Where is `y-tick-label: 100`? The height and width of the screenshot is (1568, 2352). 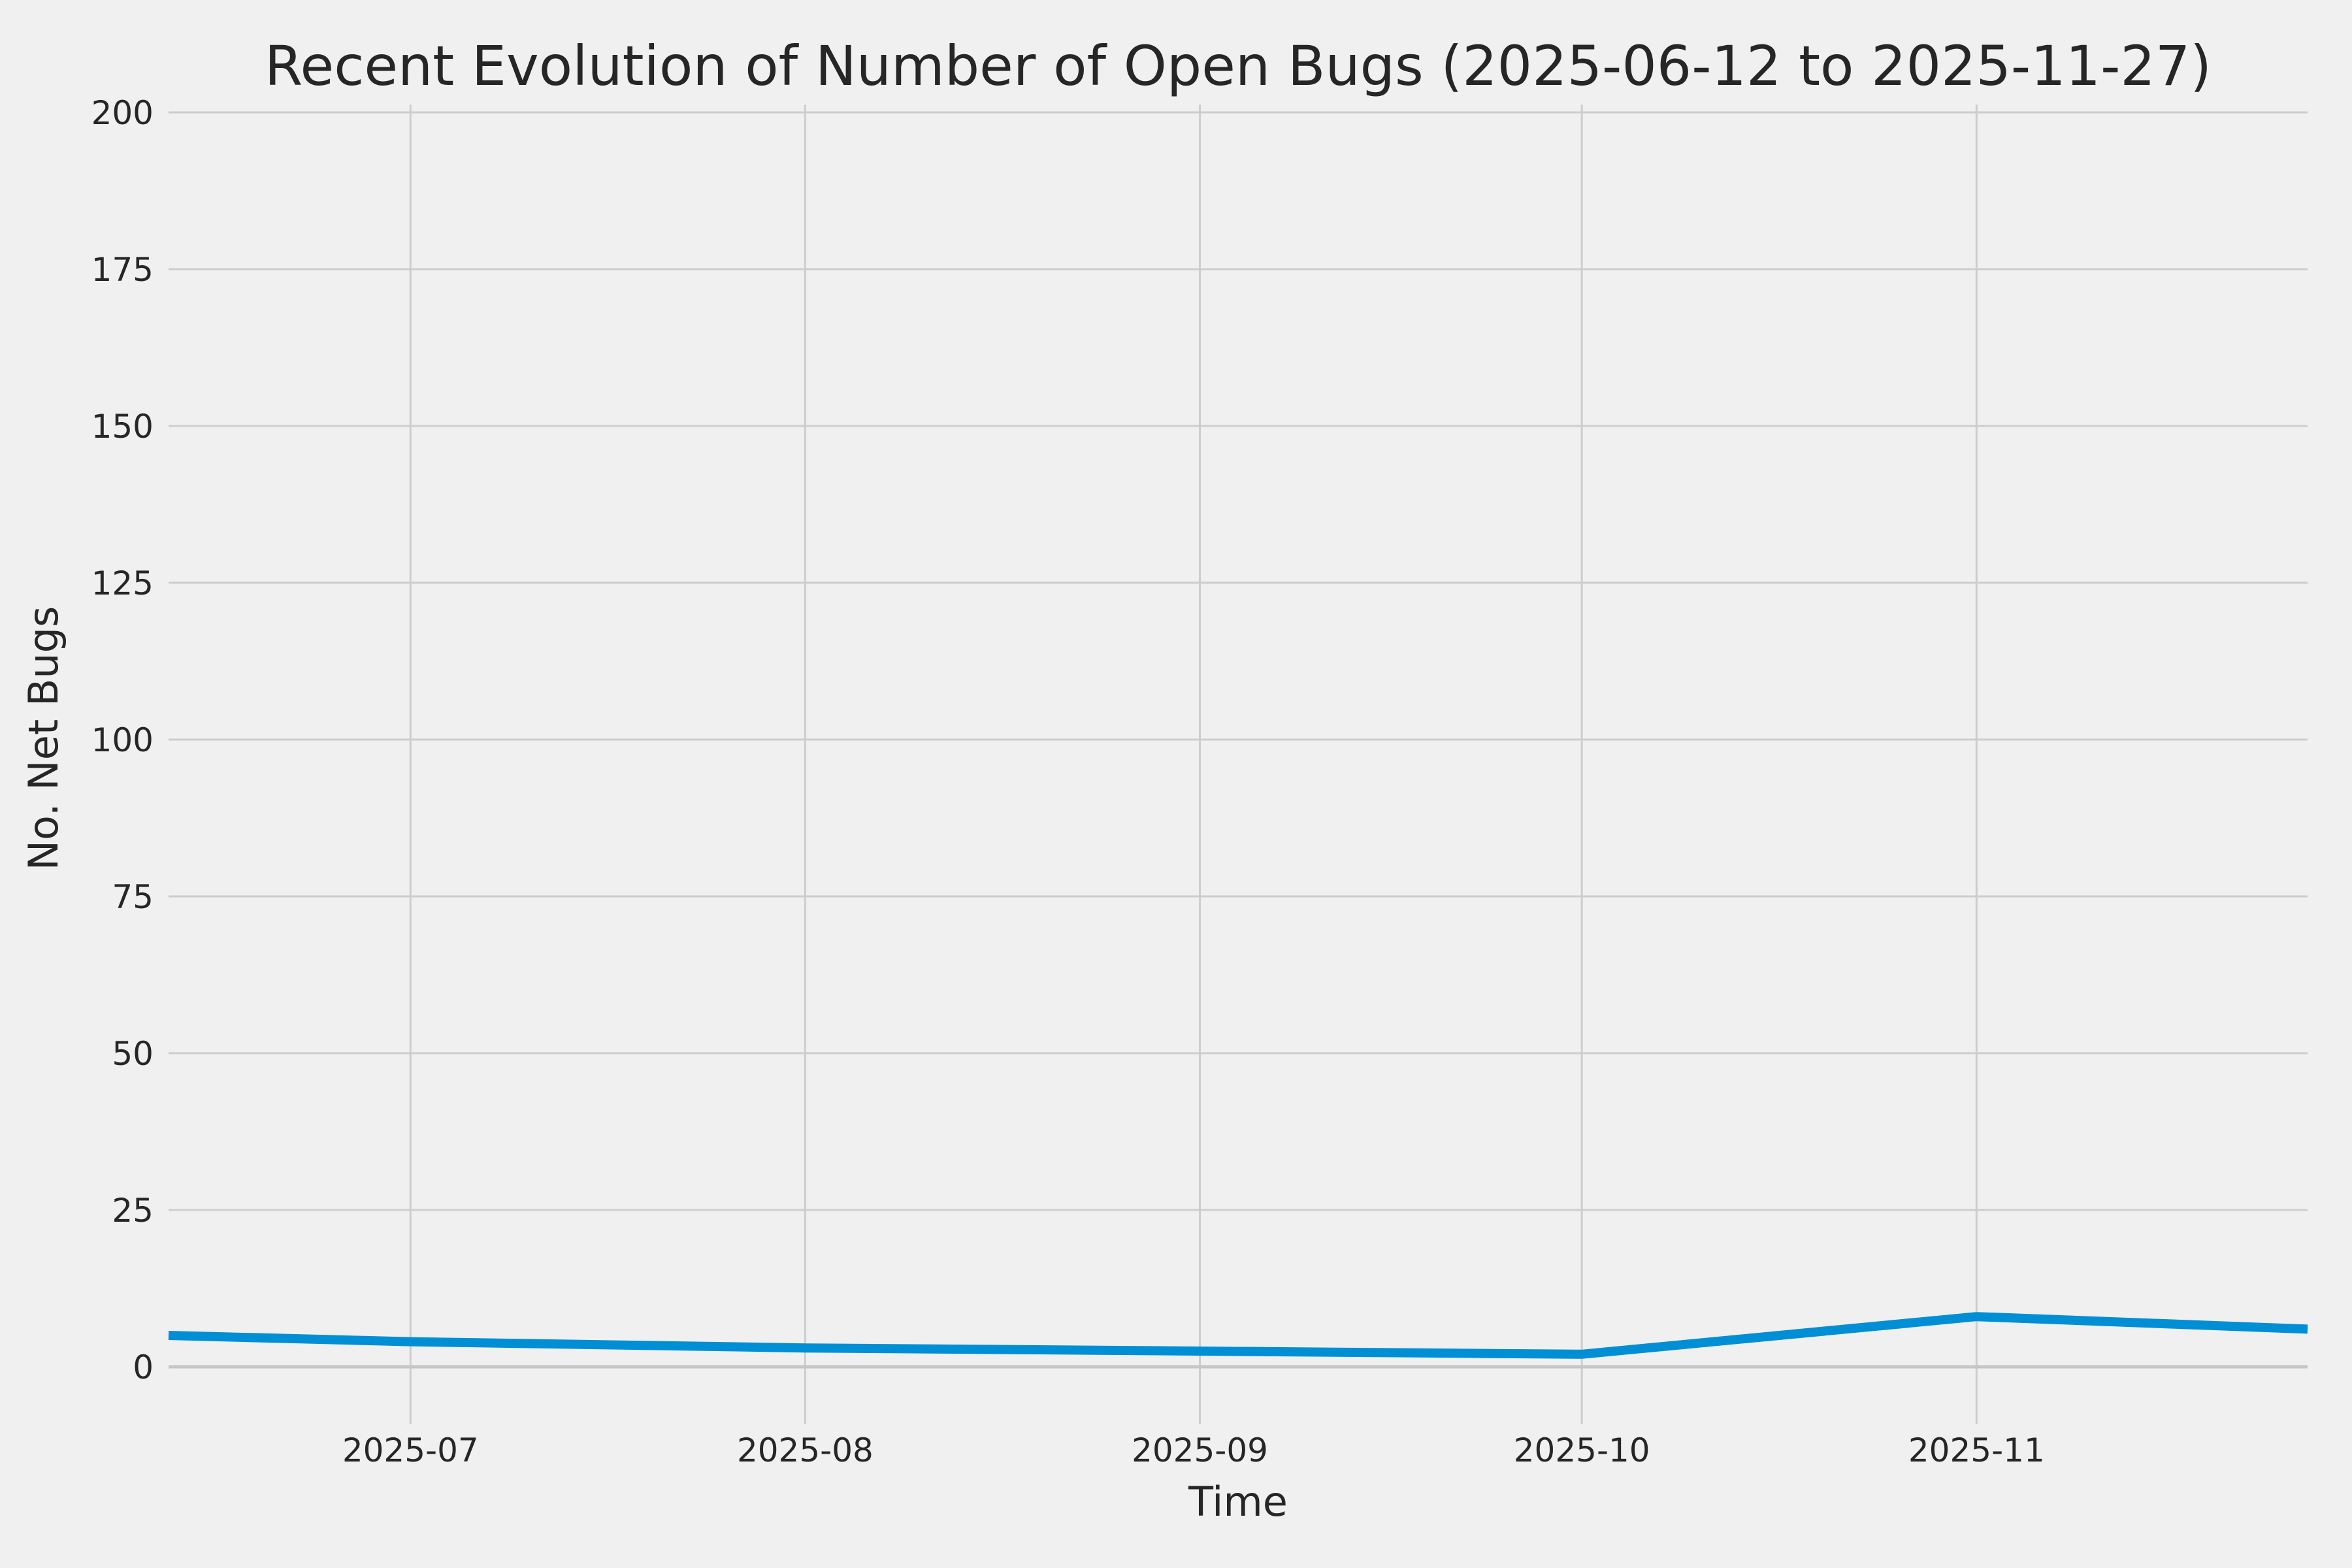
y-tick-label: 100 is located at coordinates (122, 740).